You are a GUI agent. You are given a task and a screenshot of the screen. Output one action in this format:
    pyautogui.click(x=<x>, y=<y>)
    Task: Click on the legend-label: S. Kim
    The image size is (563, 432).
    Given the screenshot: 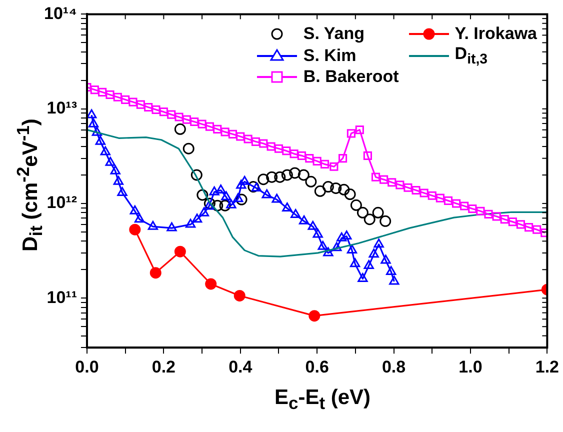 What is the action you would take?
    pyautogui.click(x=329, y=56)
    